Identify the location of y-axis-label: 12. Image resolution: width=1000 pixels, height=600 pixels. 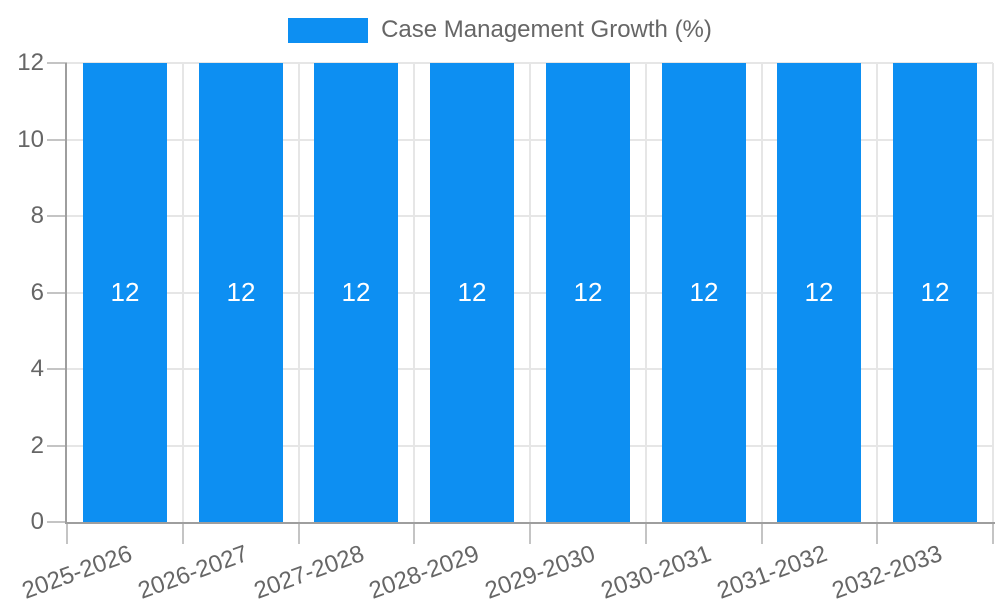
(30, 62).